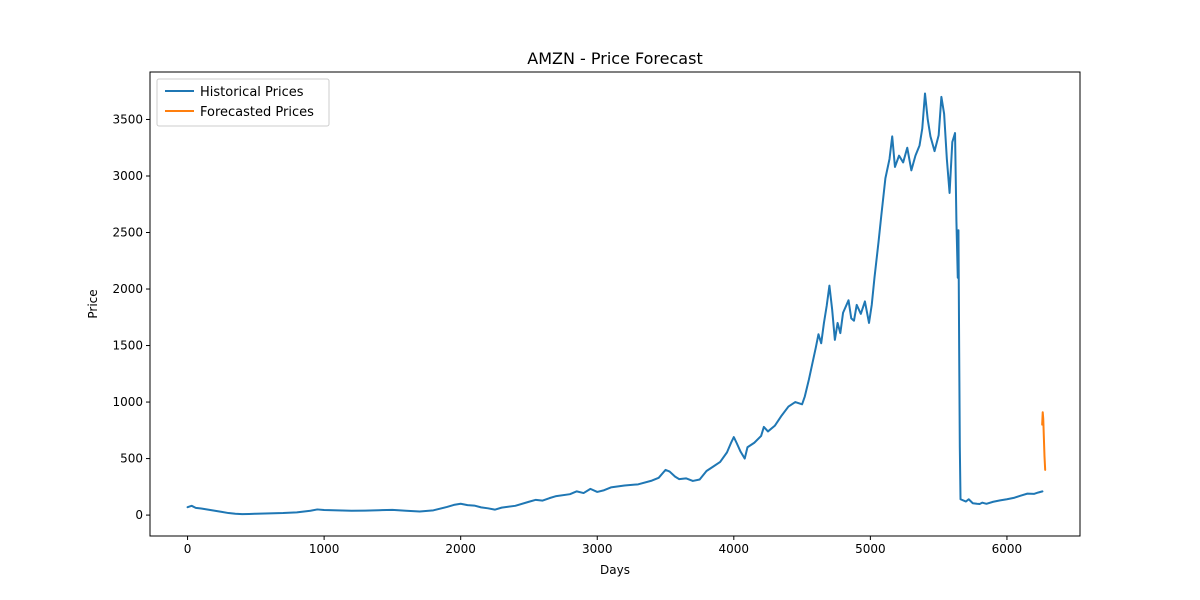  Describe the element at coordinates (1044, 441) in the screenshot. I see `forecasted-prices-line` at that location.